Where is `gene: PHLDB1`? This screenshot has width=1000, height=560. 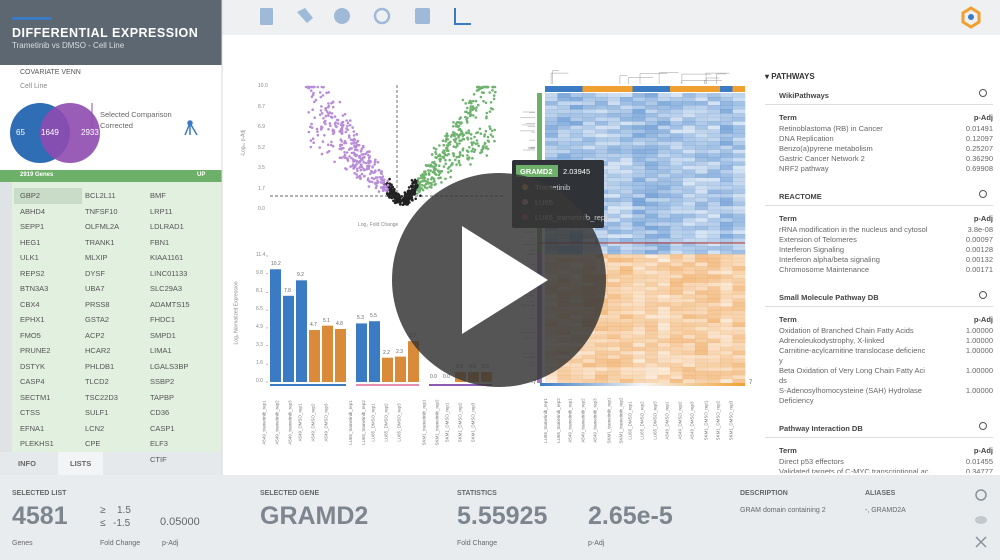
gene: PHLDB1 is located at coordinates (100, 366).